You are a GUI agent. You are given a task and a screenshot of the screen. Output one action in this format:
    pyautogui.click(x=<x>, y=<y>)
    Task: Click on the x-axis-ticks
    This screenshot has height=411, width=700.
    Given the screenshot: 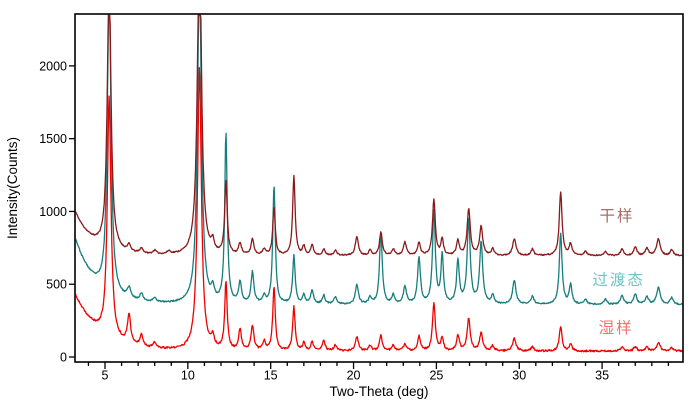 What is the action you would take?
    pyautogui.click(x=378, y=365)
    